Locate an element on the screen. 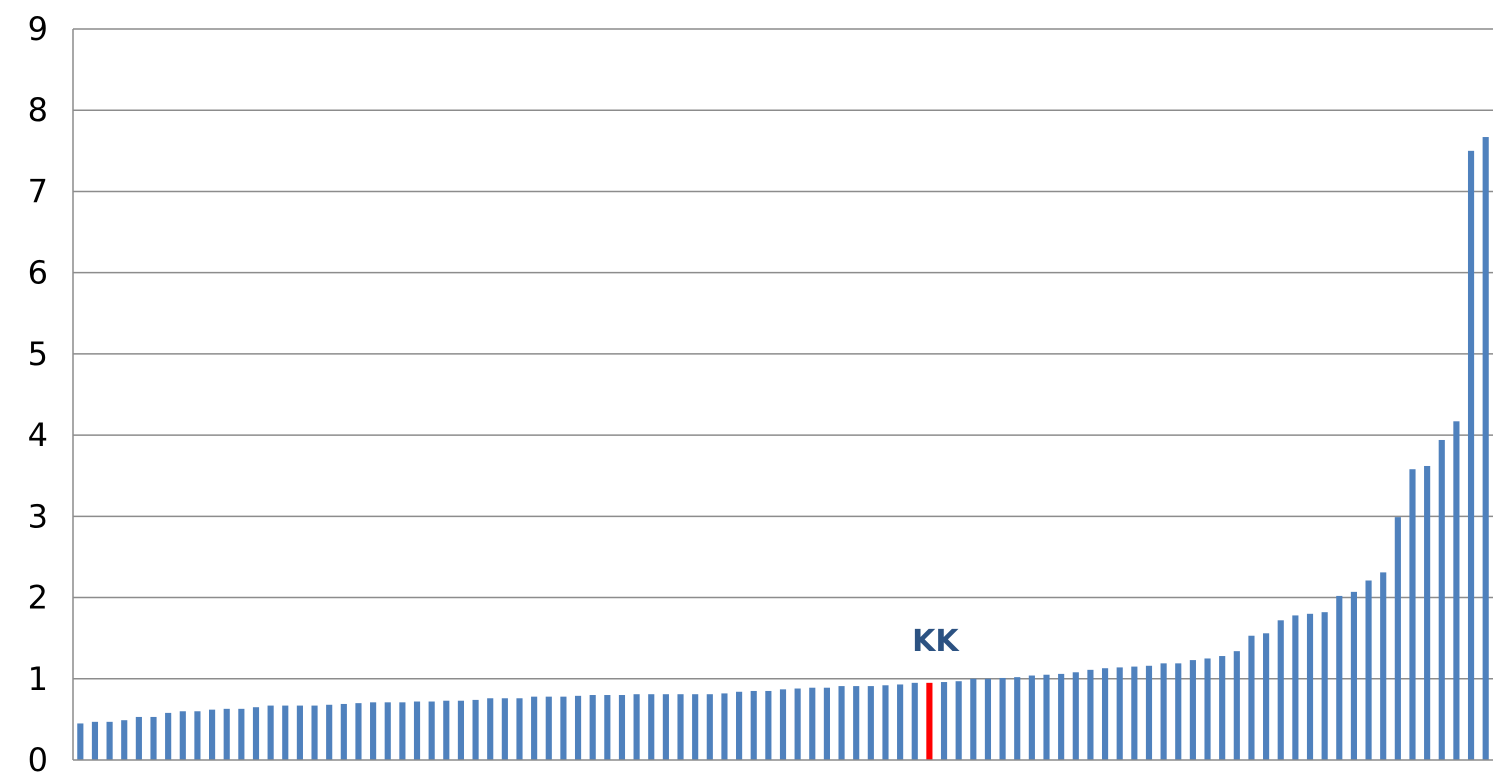 This screenshot has height=772, width=1493. bar-highlighted is located at coordinates (929, 721).